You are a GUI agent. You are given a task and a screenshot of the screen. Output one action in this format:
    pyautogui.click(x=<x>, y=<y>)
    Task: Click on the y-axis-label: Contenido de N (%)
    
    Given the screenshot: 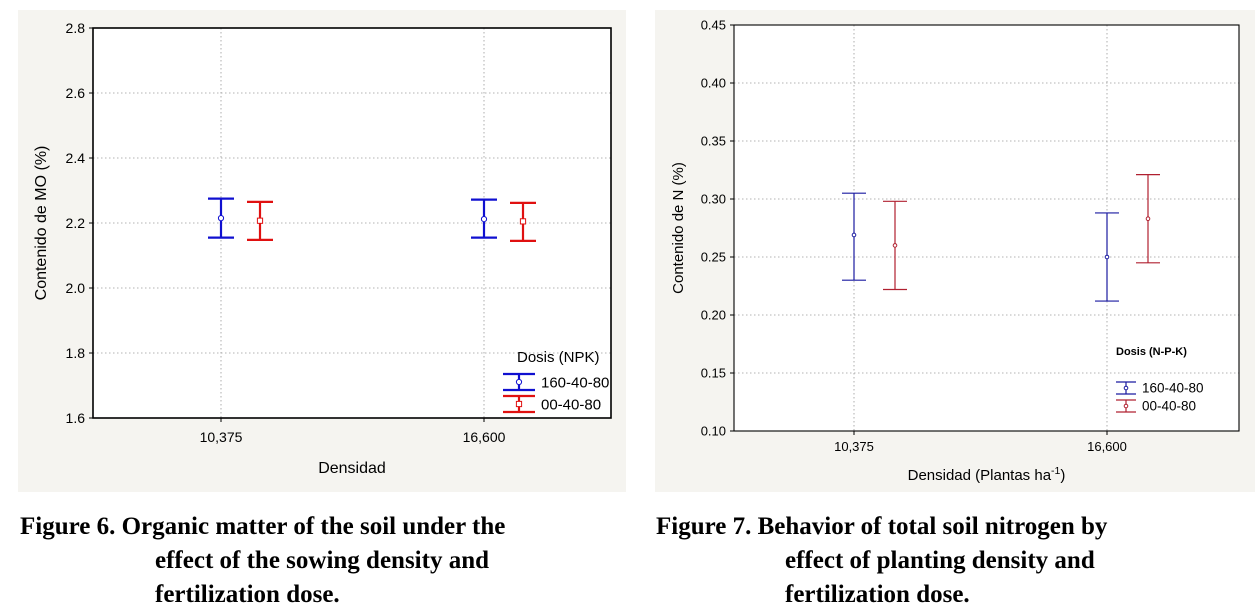 What is the action you would take?
    pyautogui.click(x=678, y=228)
    